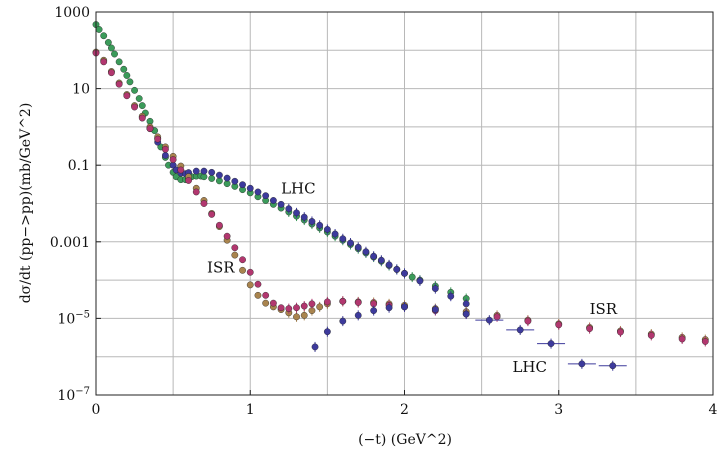  Describe the element at coordinates (405, 440) in the screenshot. I see `x-axis-title: (−t) (GeV^2)` at that location.